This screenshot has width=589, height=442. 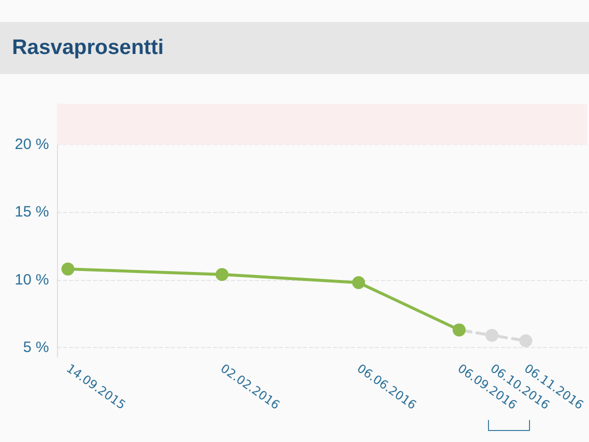 What do you see at coordinates (31, 279) in the screenshot?
I see `y-tick-label: 10 %` at bounding box center [31, 279].